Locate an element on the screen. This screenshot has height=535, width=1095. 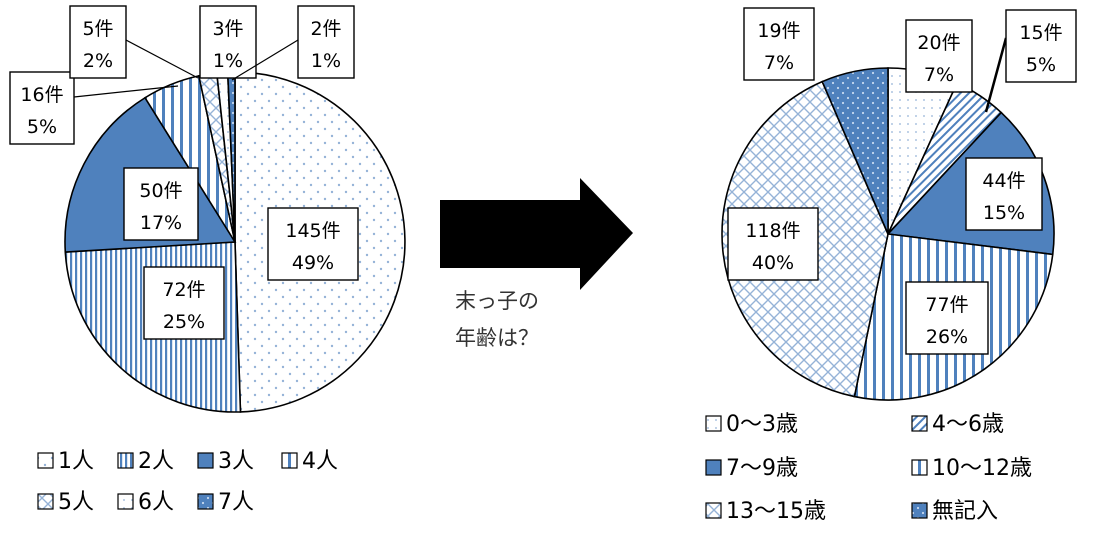
data-label-percent: 40% is located at coordinates (773, 263).